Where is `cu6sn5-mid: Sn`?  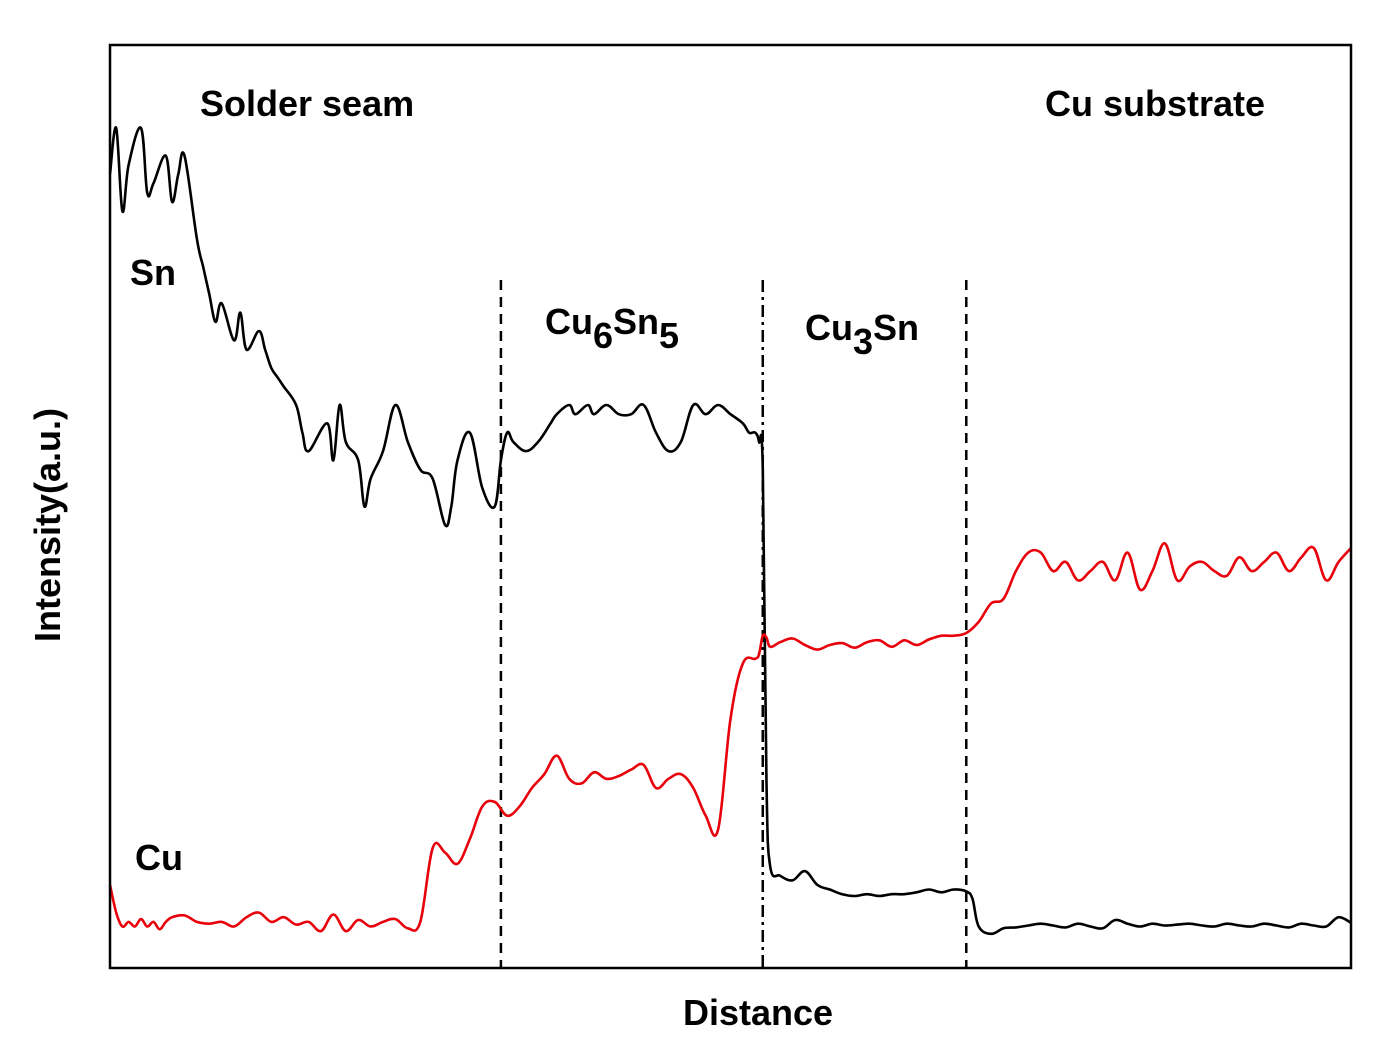 cu6sn5-mid: Sn is located at coordinates (636, 321).